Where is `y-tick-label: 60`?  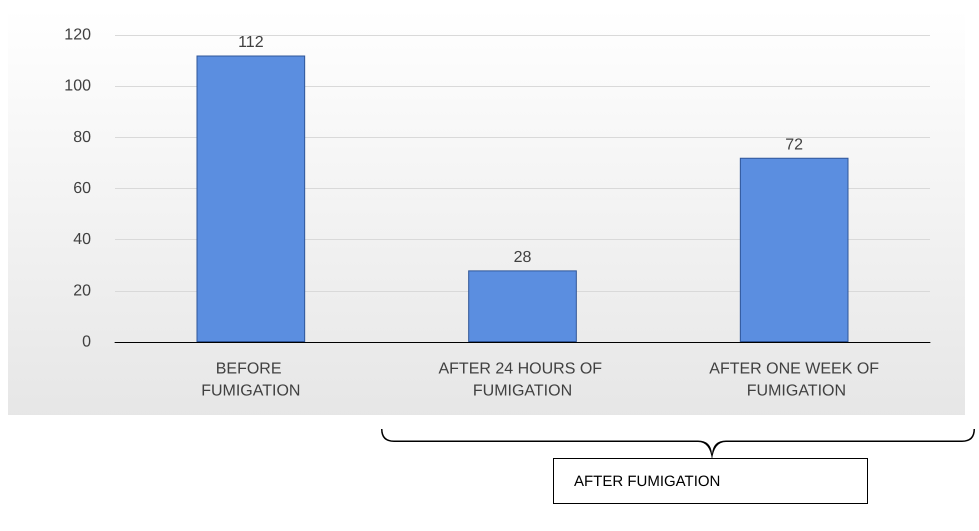 y-tick-label: 60 is located at coordinates (82, 188).